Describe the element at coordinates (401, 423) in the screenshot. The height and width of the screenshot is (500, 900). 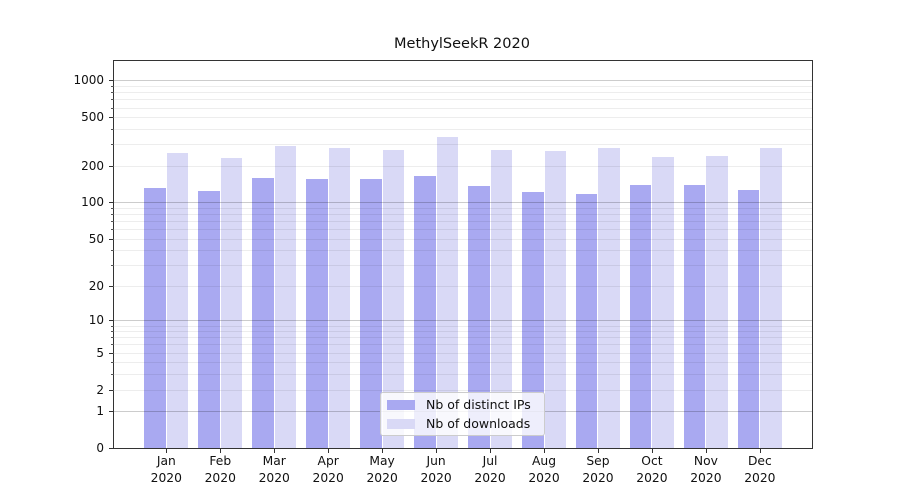
I see `legend-swatch-downloads` at that location.